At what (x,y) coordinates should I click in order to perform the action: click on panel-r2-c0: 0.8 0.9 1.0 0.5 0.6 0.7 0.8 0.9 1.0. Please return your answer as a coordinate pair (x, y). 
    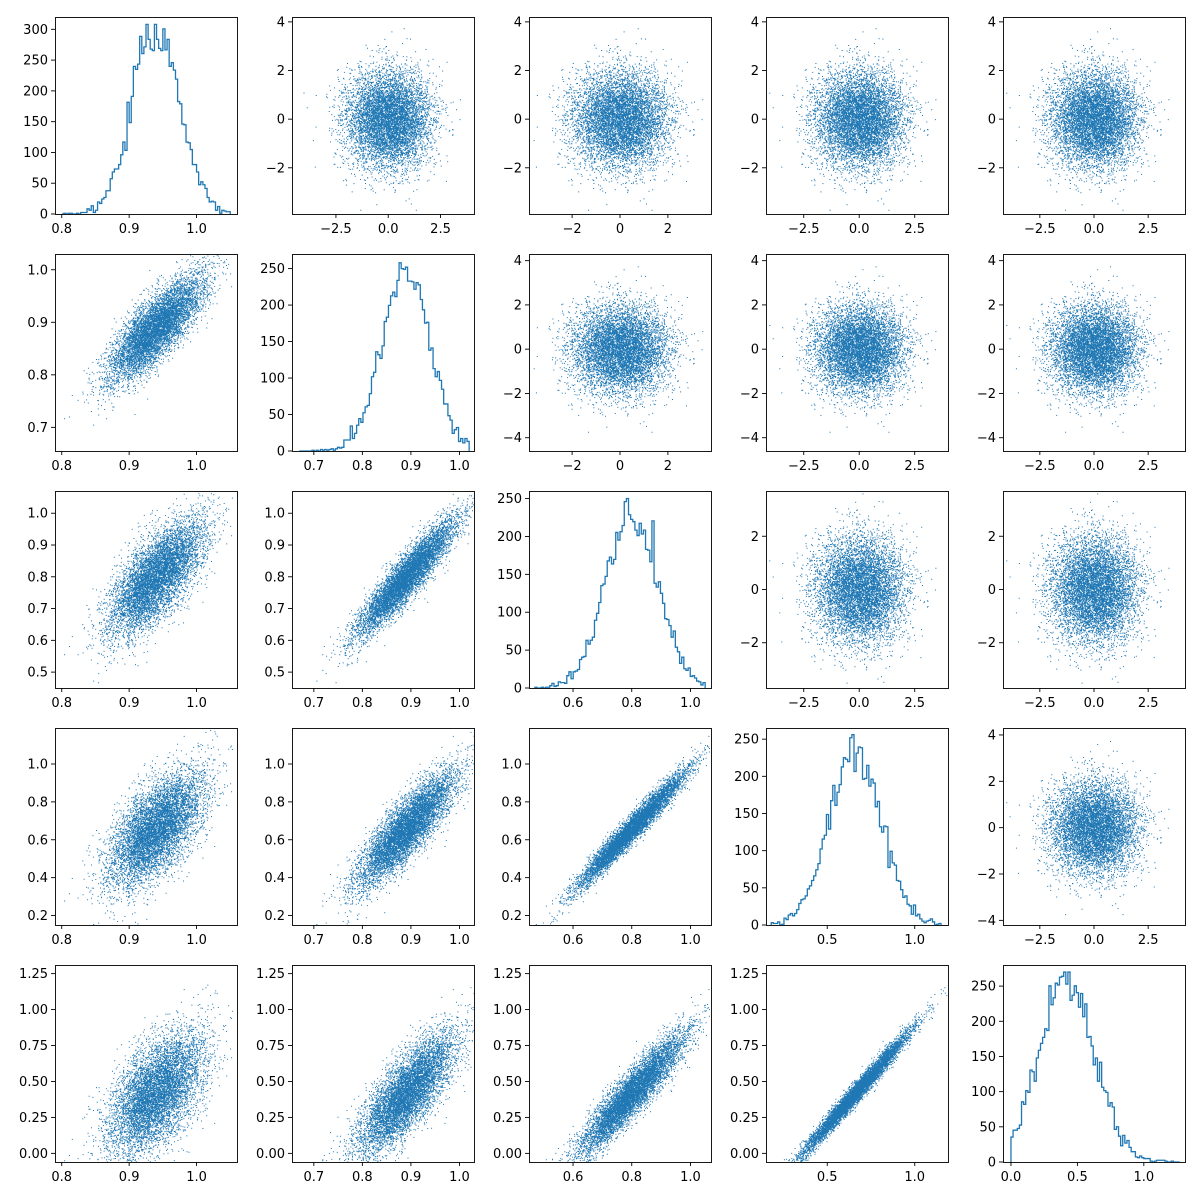
    Looking at the image, I should click on (132, 601).